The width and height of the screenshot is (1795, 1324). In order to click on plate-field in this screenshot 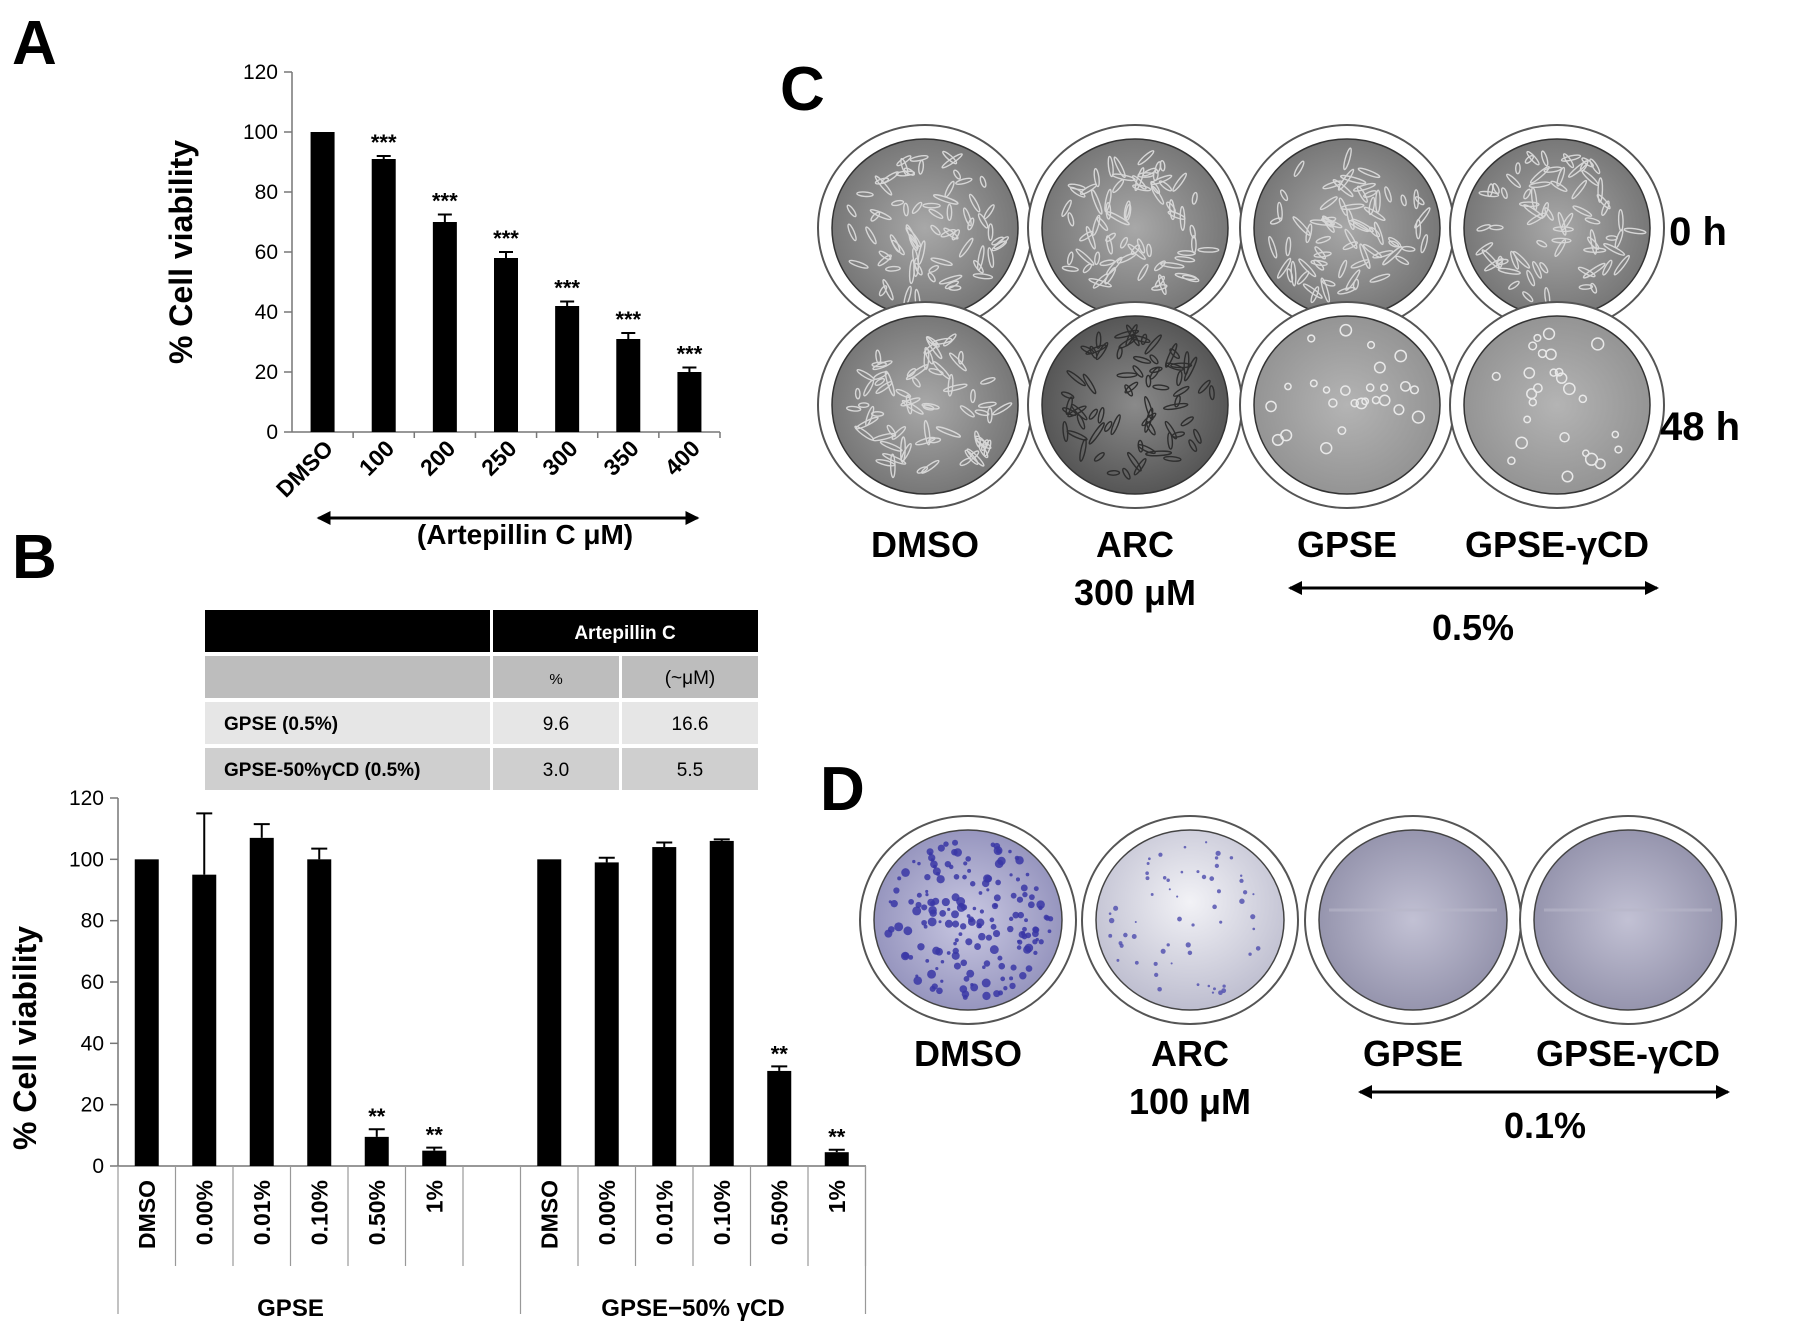, I will do `click(1413, 920)`.